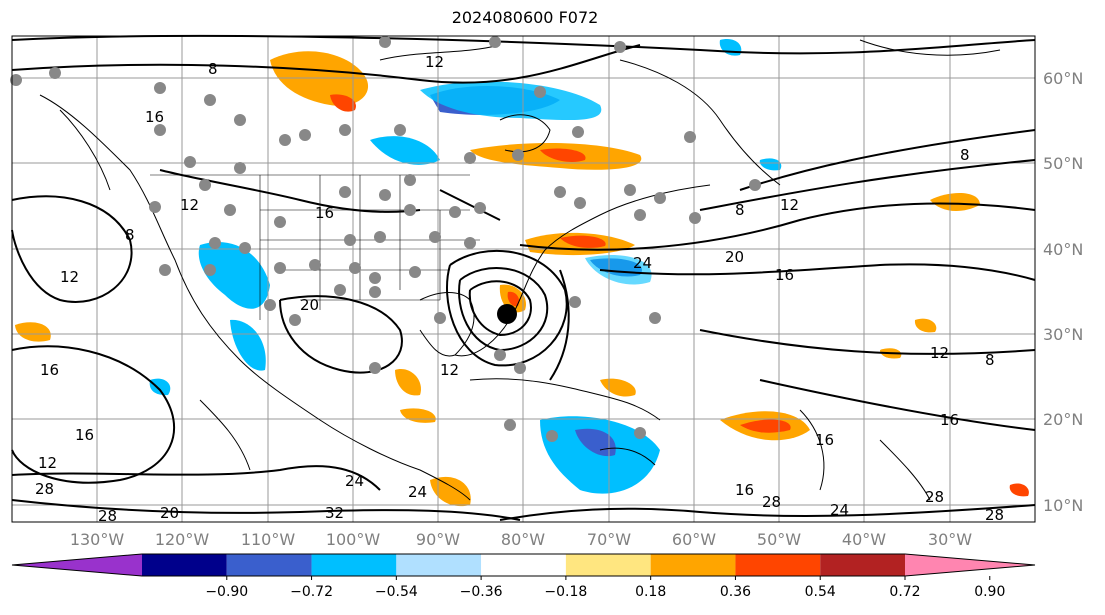  I want to click on lon-tick-label: 40°W, so click(864, 539).